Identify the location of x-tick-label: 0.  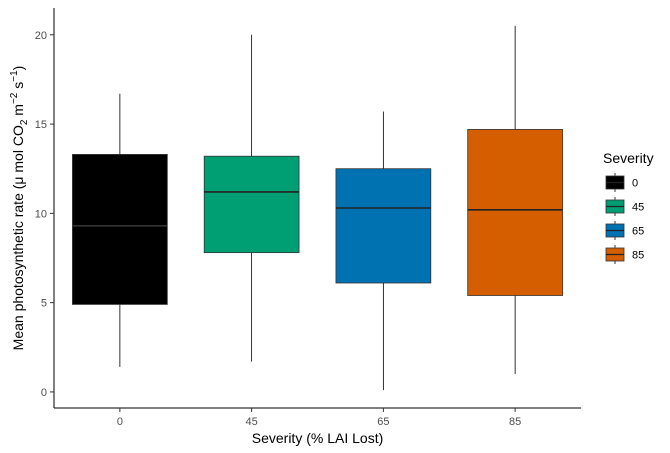
(120, 422).